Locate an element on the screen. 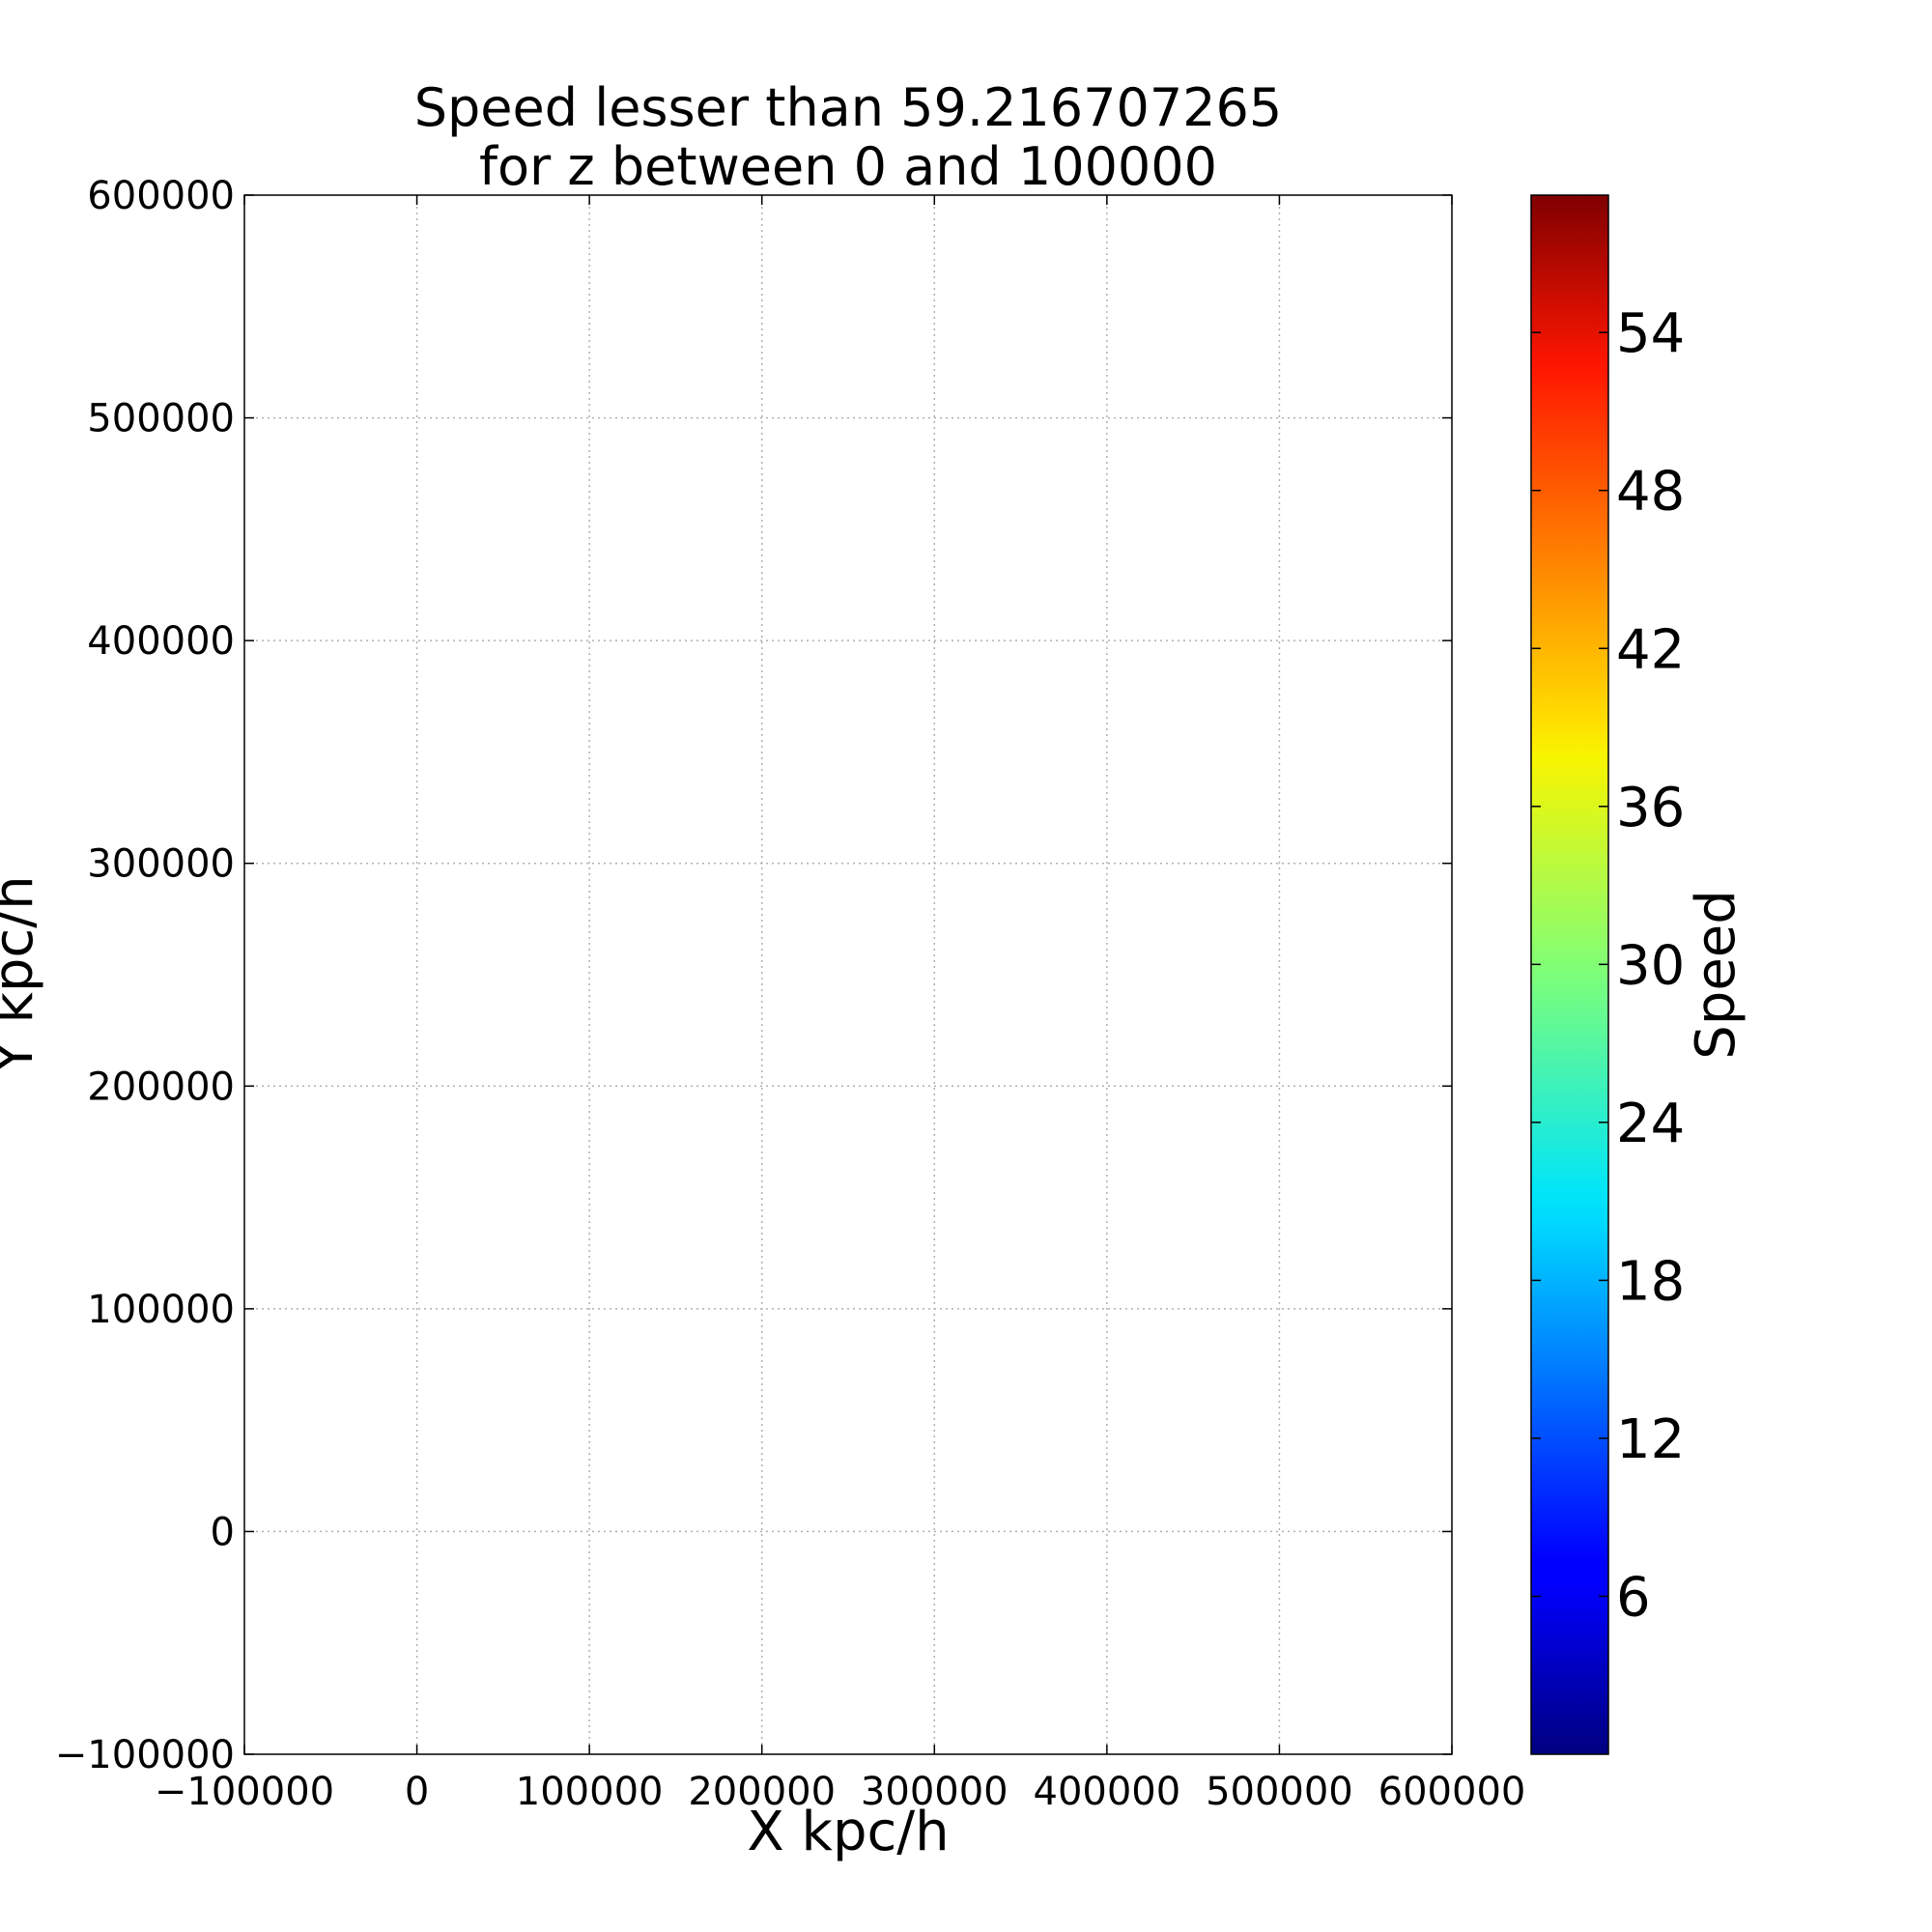 The height and width of the screenshot is (1932, 1932). x-tick-label: −100000 is located at coordinates (244, 1792).